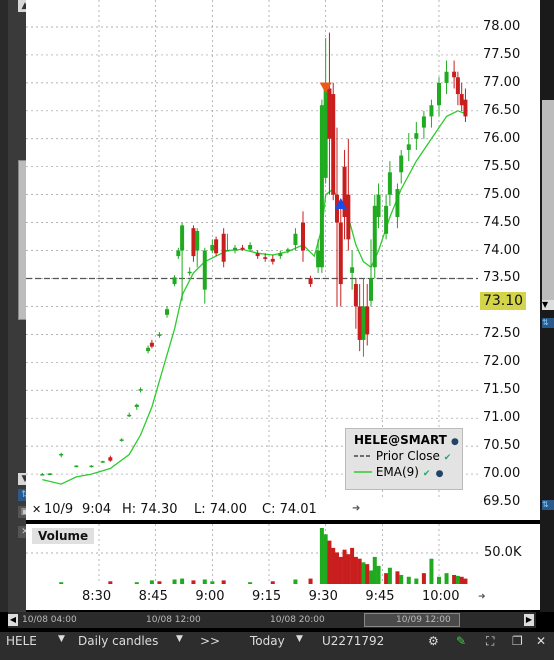 This screenshot has height=660, width=554. Describe the element at coordinates (289, 509) in the screenshot. I see `info-close: C: 74.01` at that location.